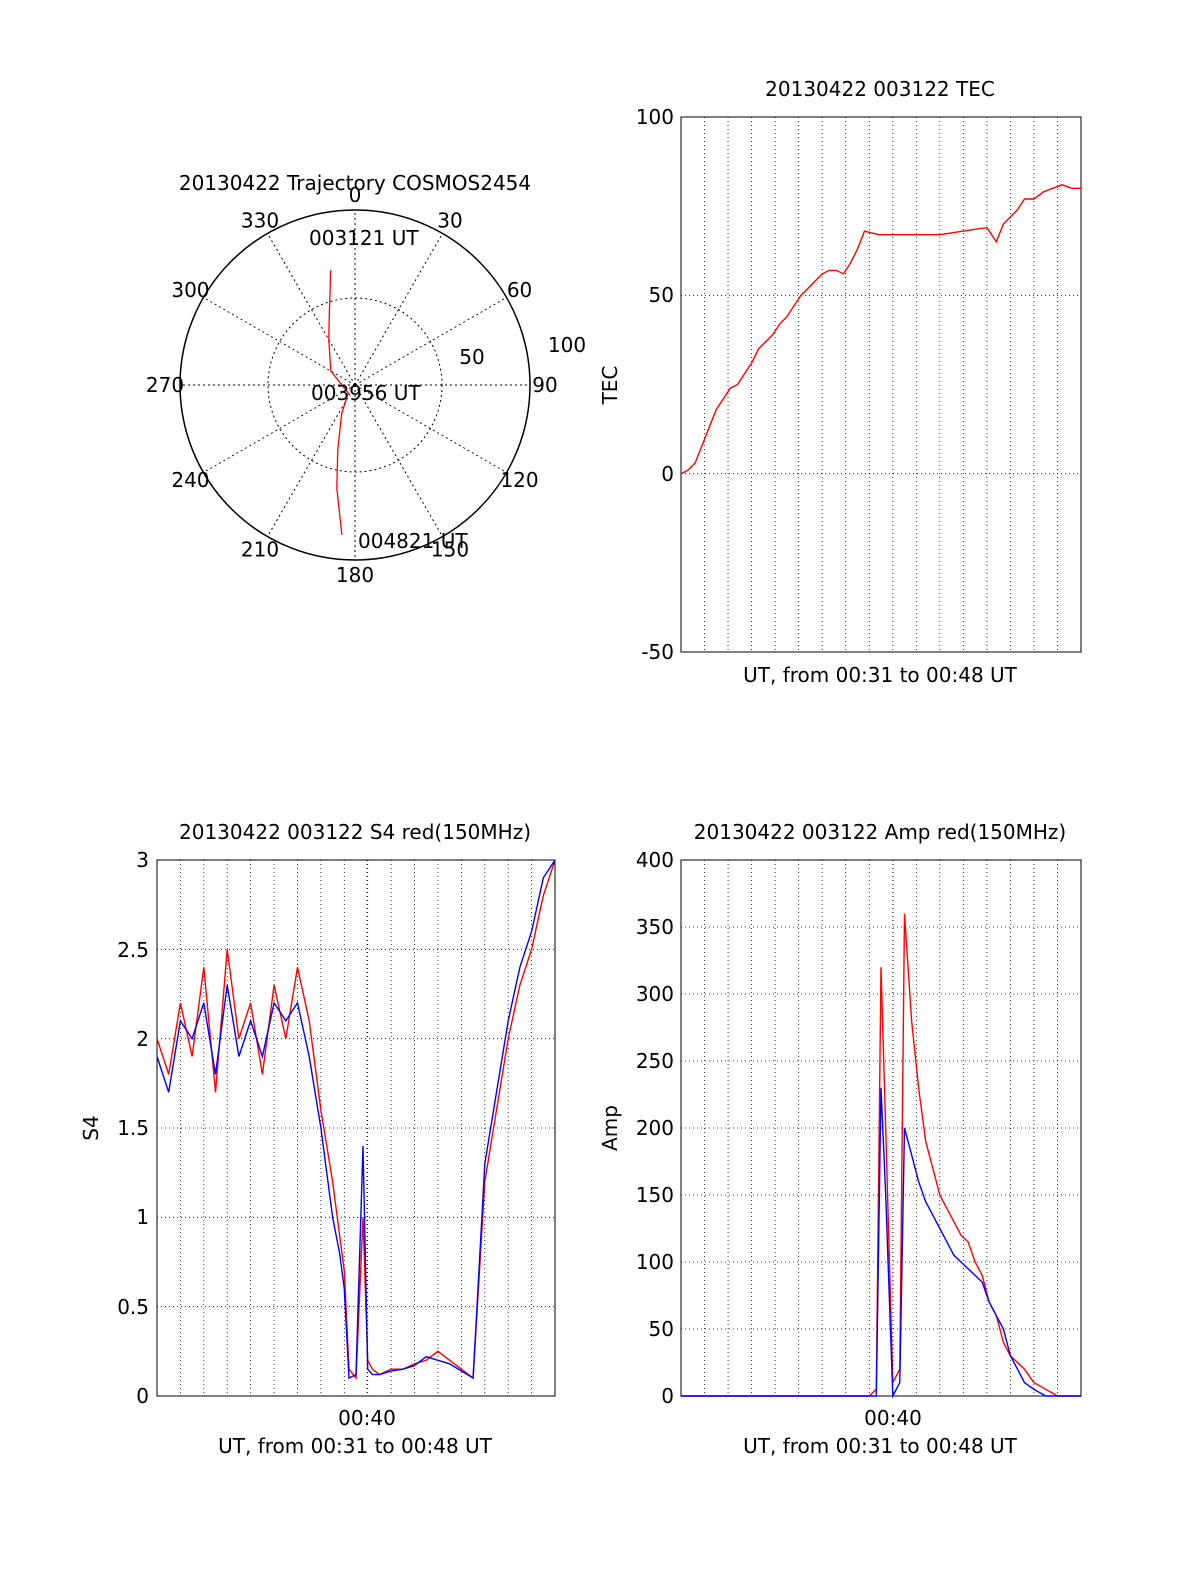 The image size is (1200, 1575). Describe the element at coordinates (661, 295) in the screenshot. I see `tec-ytick-50: 50` at that location.